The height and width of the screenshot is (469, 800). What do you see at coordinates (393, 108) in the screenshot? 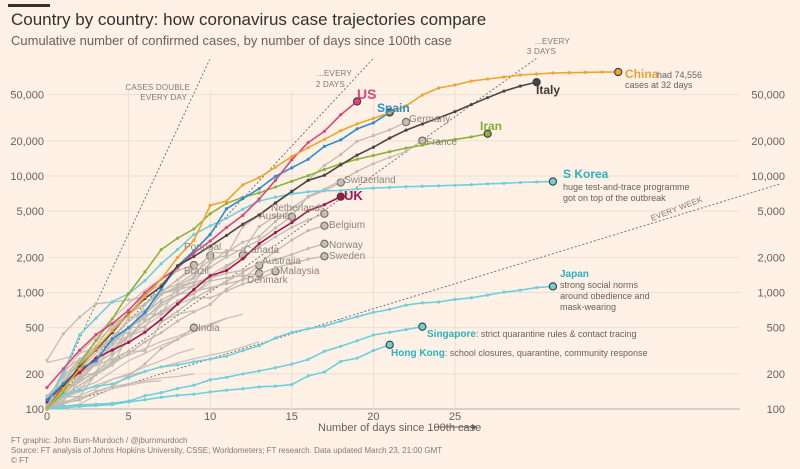
I see `label-spain: Spain` at bounding box center [393, 108].